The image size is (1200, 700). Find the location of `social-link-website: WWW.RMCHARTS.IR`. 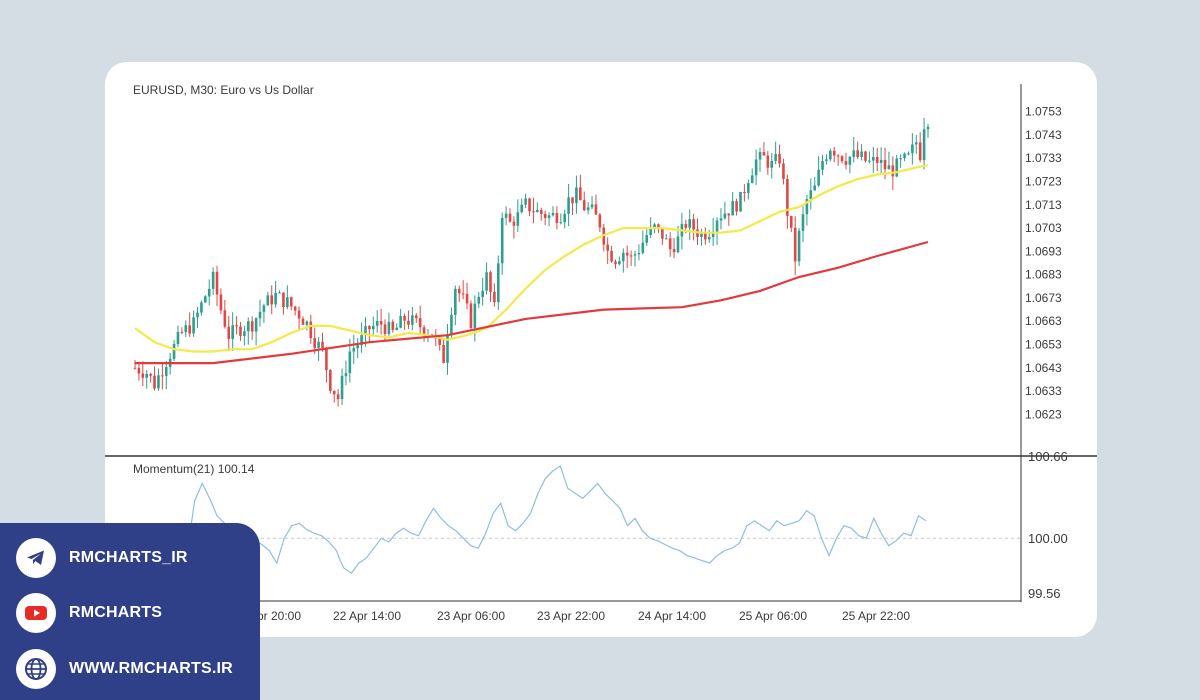

social-link-website: WWW.RMCHARTS.IR is located at coordinates (124, 669).